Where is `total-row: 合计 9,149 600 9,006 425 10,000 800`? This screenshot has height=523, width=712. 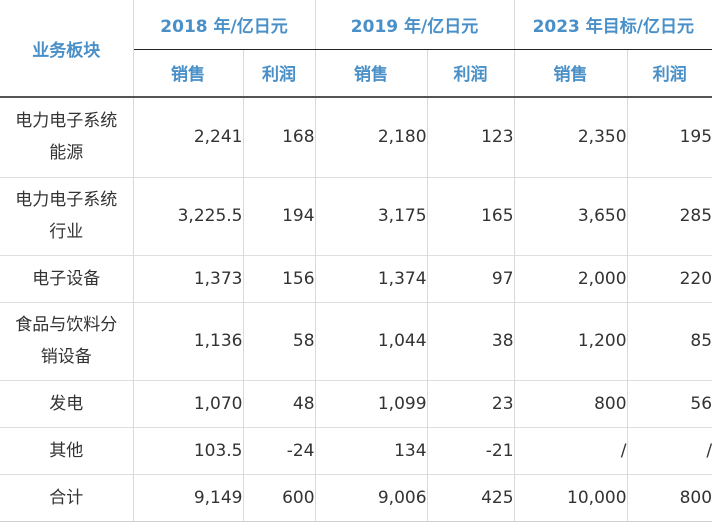
total-row: 合计 9,149 600 9,006 425 10,000 800 is located at coordinates (356, 498).